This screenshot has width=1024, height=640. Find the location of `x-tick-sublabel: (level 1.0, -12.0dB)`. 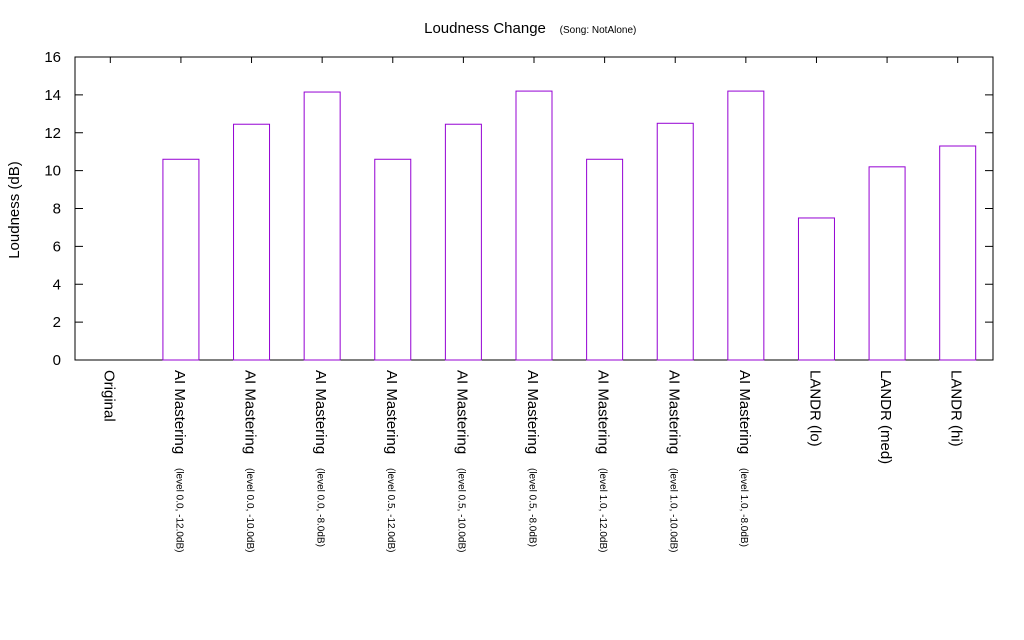

x-tick-sublabel: (level 1.0, -12.0dB) is located at coordinates (602, 510).